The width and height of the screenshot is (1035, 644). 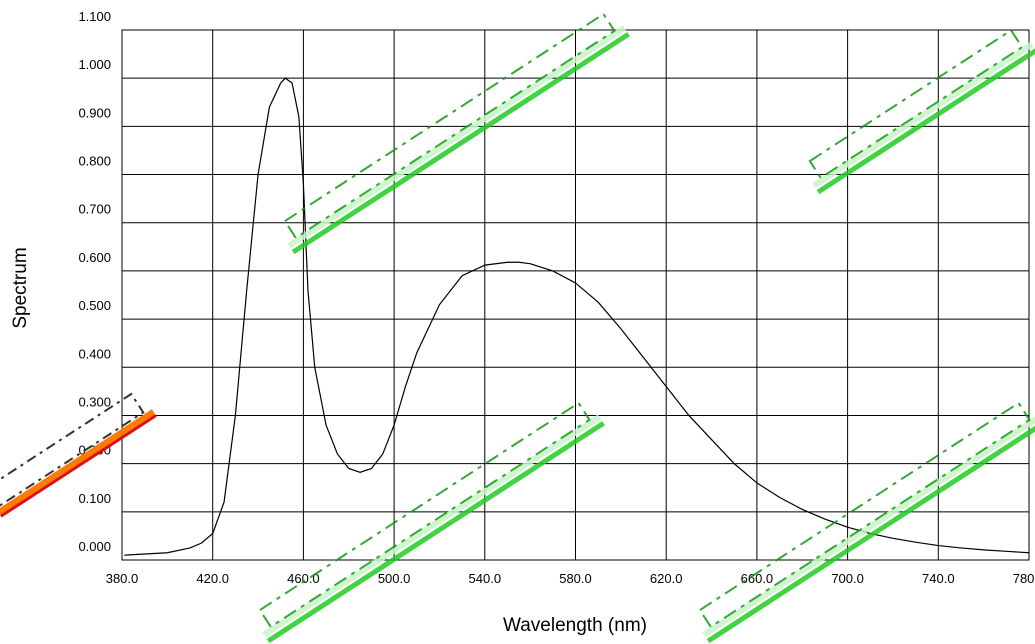 What do you see at coordinates (212, 578) in the screenshot?
I see `x-tick-label: 420.0` at bounding box center [212, 578].